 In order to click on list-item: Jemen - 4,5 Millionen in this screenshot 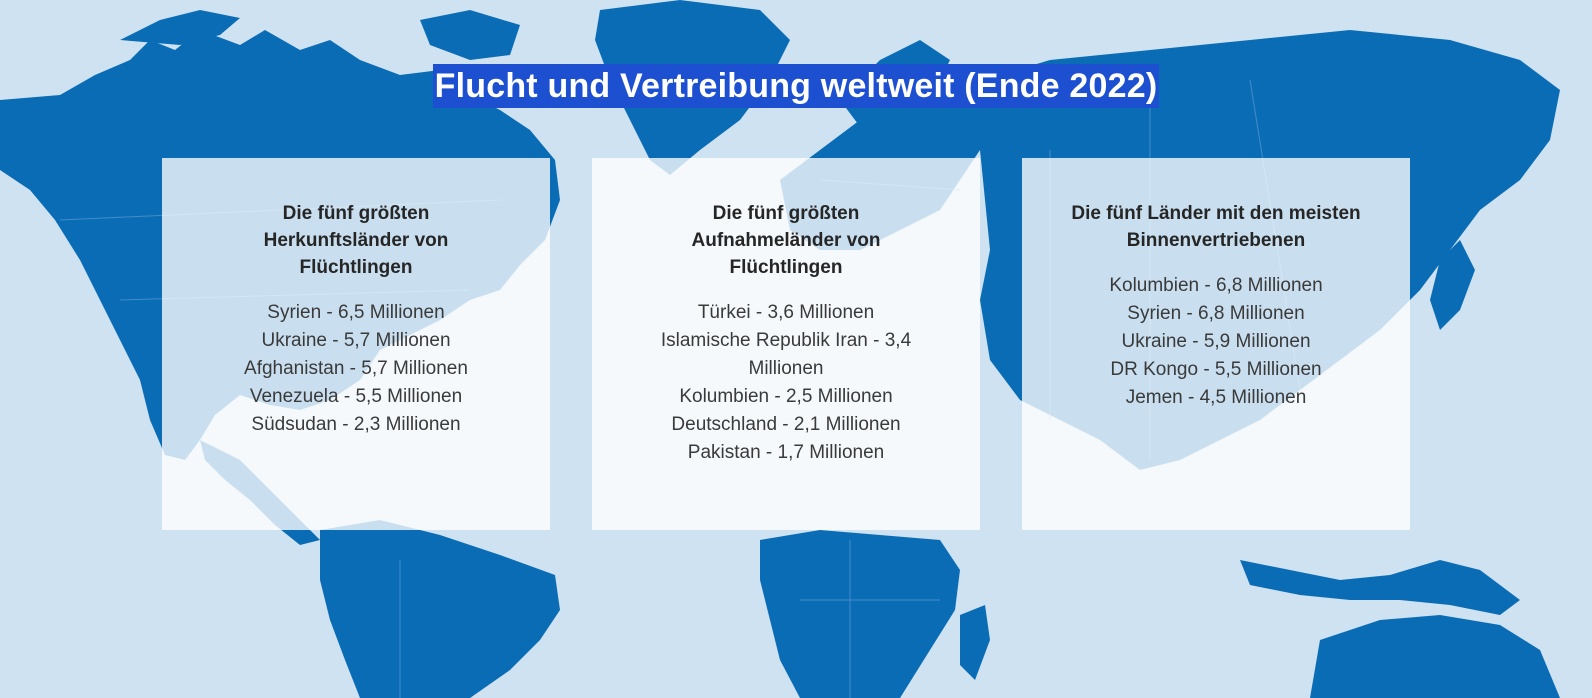, I will do `click(1216, 397)`.